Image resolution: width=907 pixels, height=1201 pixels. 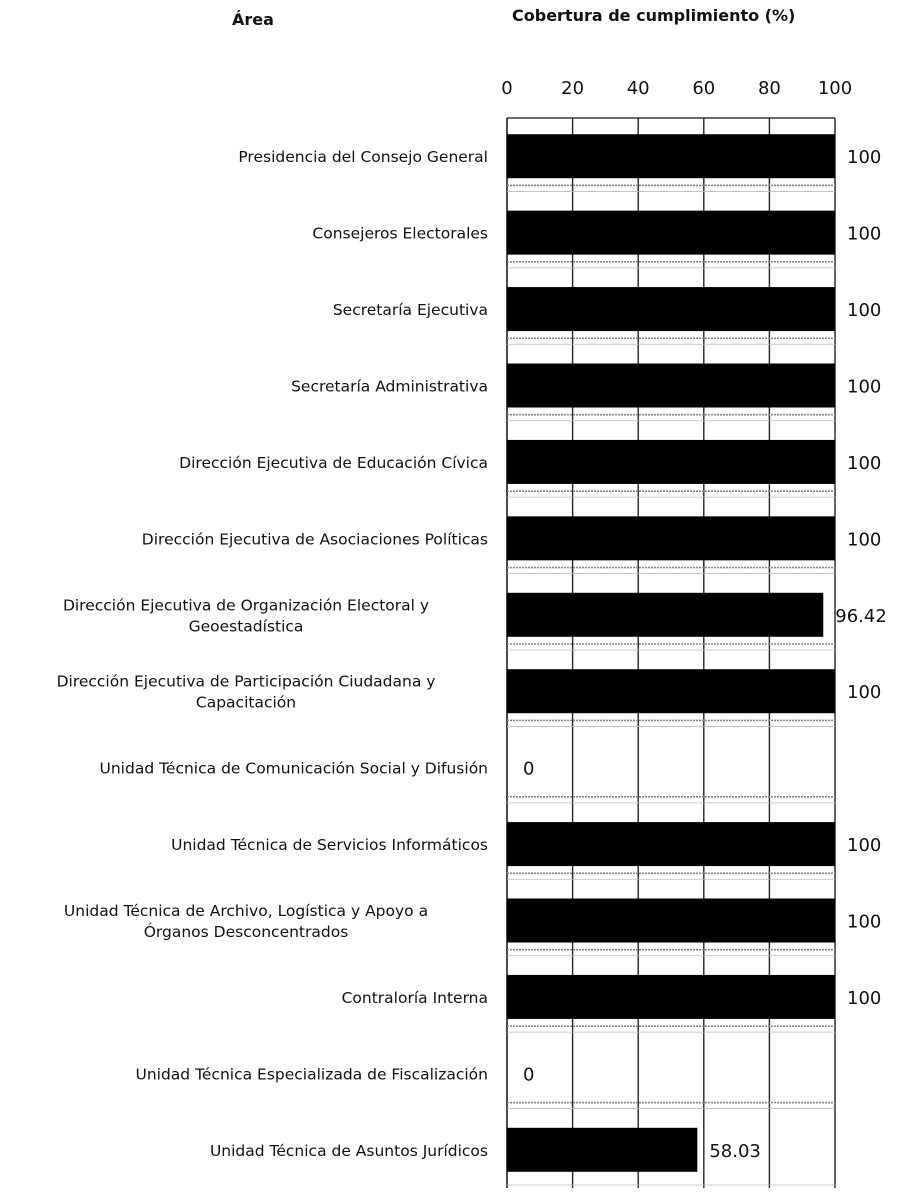 I want to click on category-label: Presidencia del Consejo General, so click(x=363, y=157).